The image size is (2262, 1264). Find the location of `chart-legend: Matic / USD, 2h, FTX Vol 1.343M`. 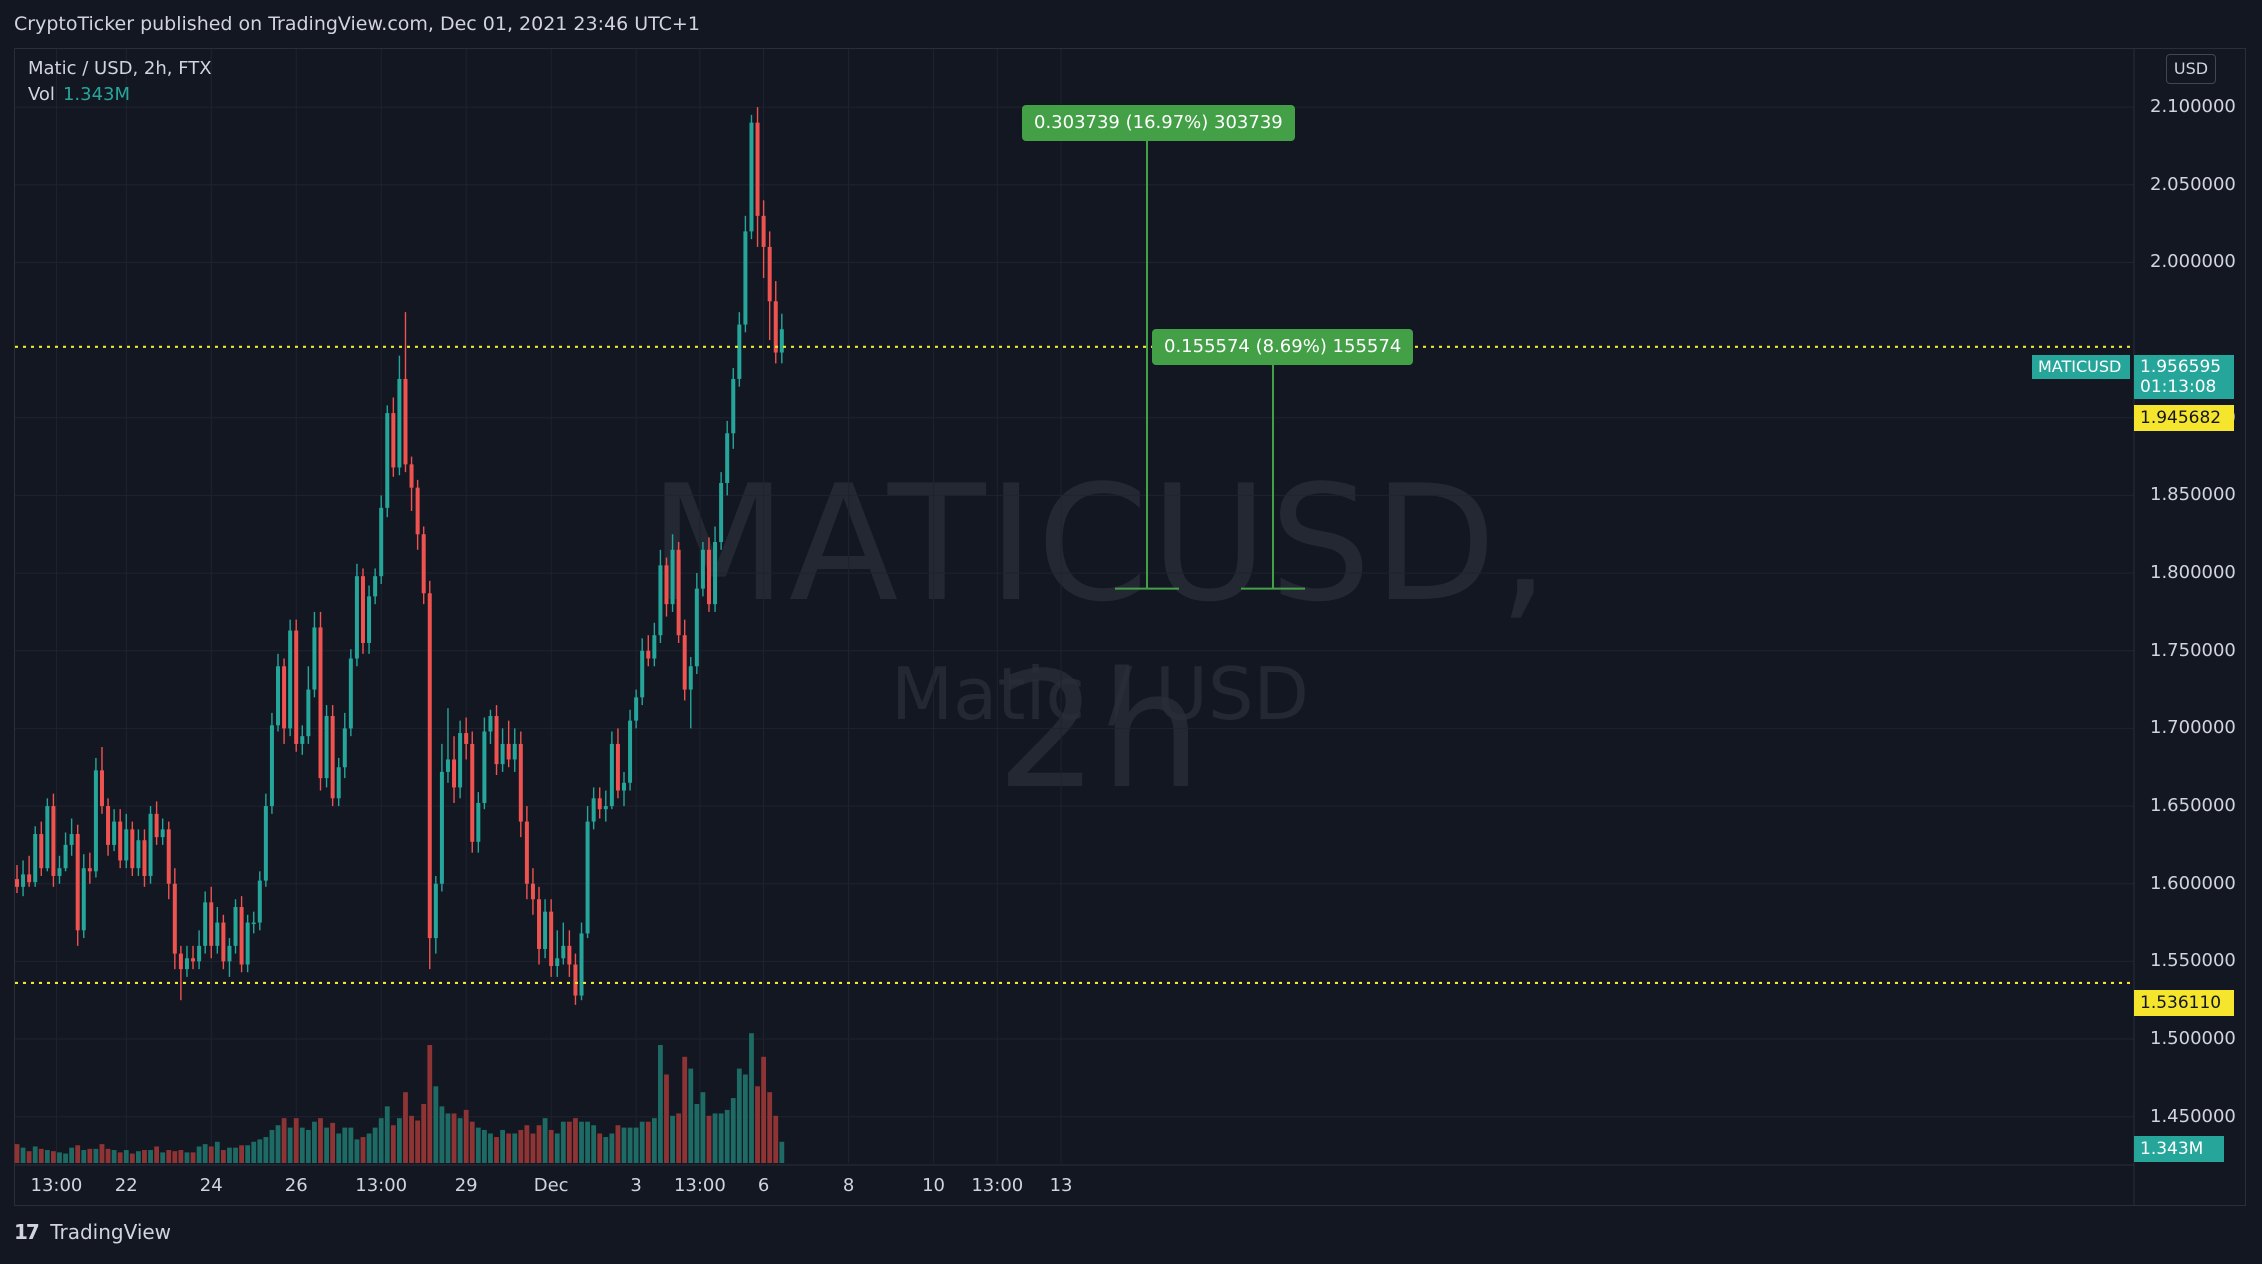

chart-legend: Matic / USD, 2h, FTX Vol 1.343M is located at coordinates (120, 82).